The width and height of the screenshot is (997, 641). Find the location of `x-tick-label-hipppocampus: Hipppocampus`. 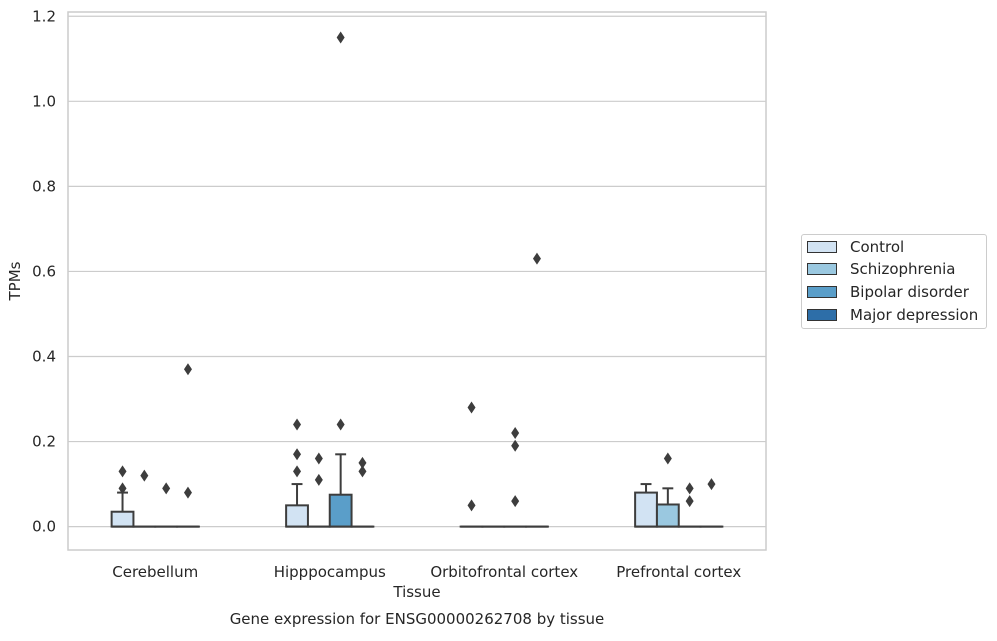

x-tick-label-hipppocampus: Hipppocampus is located at coordinates (330, 572).